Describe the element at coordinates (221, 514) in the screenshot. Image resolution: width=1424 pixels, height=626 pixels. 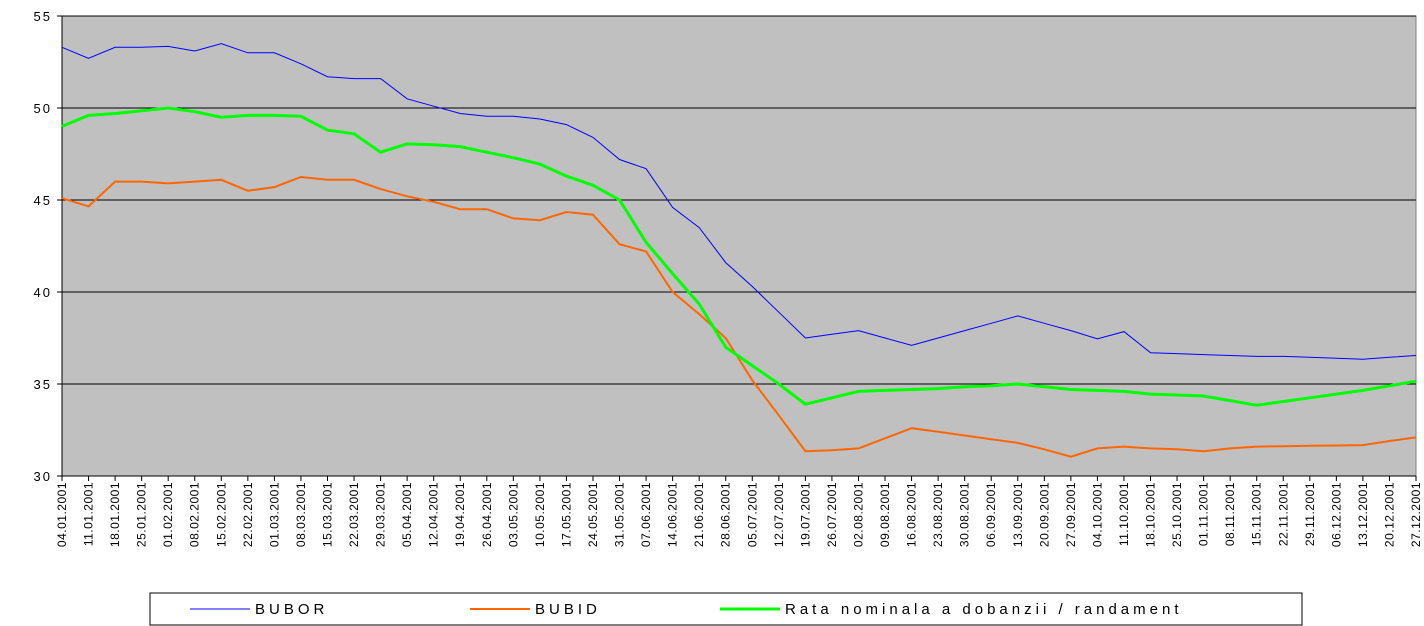
I see `x-tick-label: 15.02.2001` at that location.